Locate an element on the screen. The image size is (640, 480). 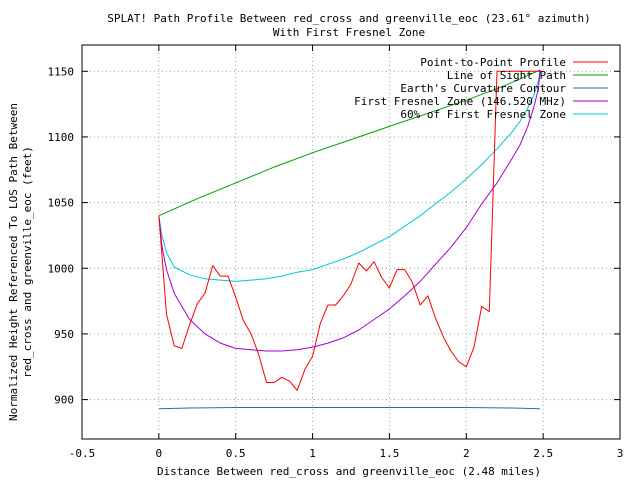
y-tick-label: 950 is located at coordinates (64, 334).